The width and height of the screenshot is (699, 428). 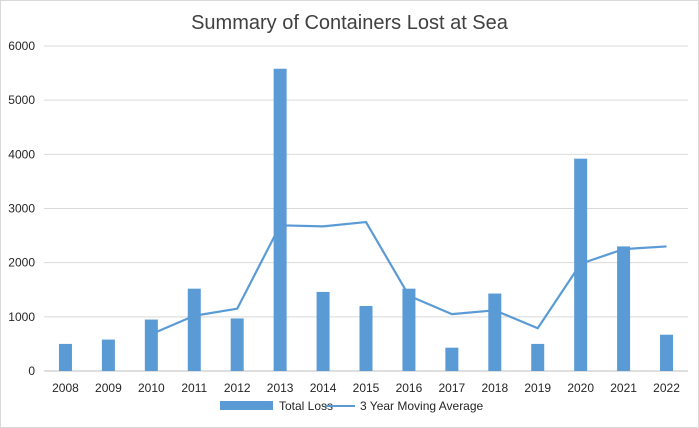 I want to click on x-tick-label: 2013, so click(x=280, y=388).